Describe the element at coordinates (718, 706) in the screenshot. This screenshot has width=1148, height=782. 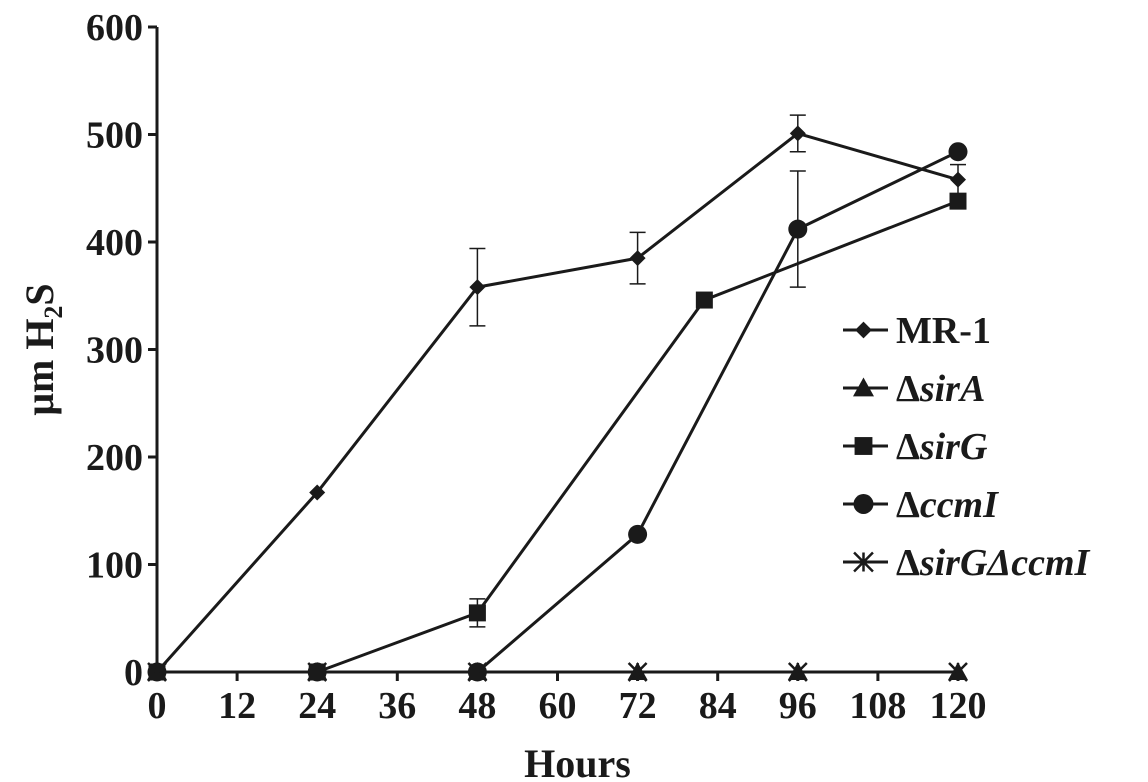
I see `x-tick-label: 84` at that location.